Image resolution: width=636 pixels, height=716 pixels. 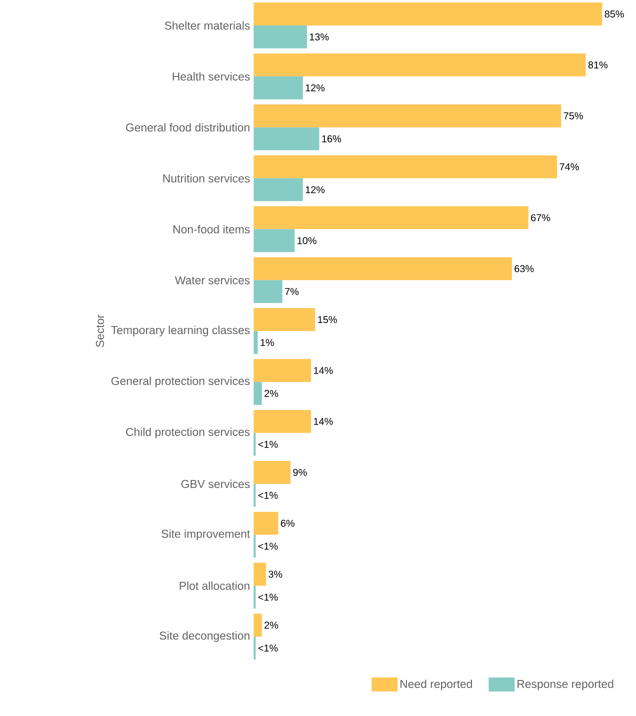 I want to click on data-label: 1%, so click(x=267, y=342).